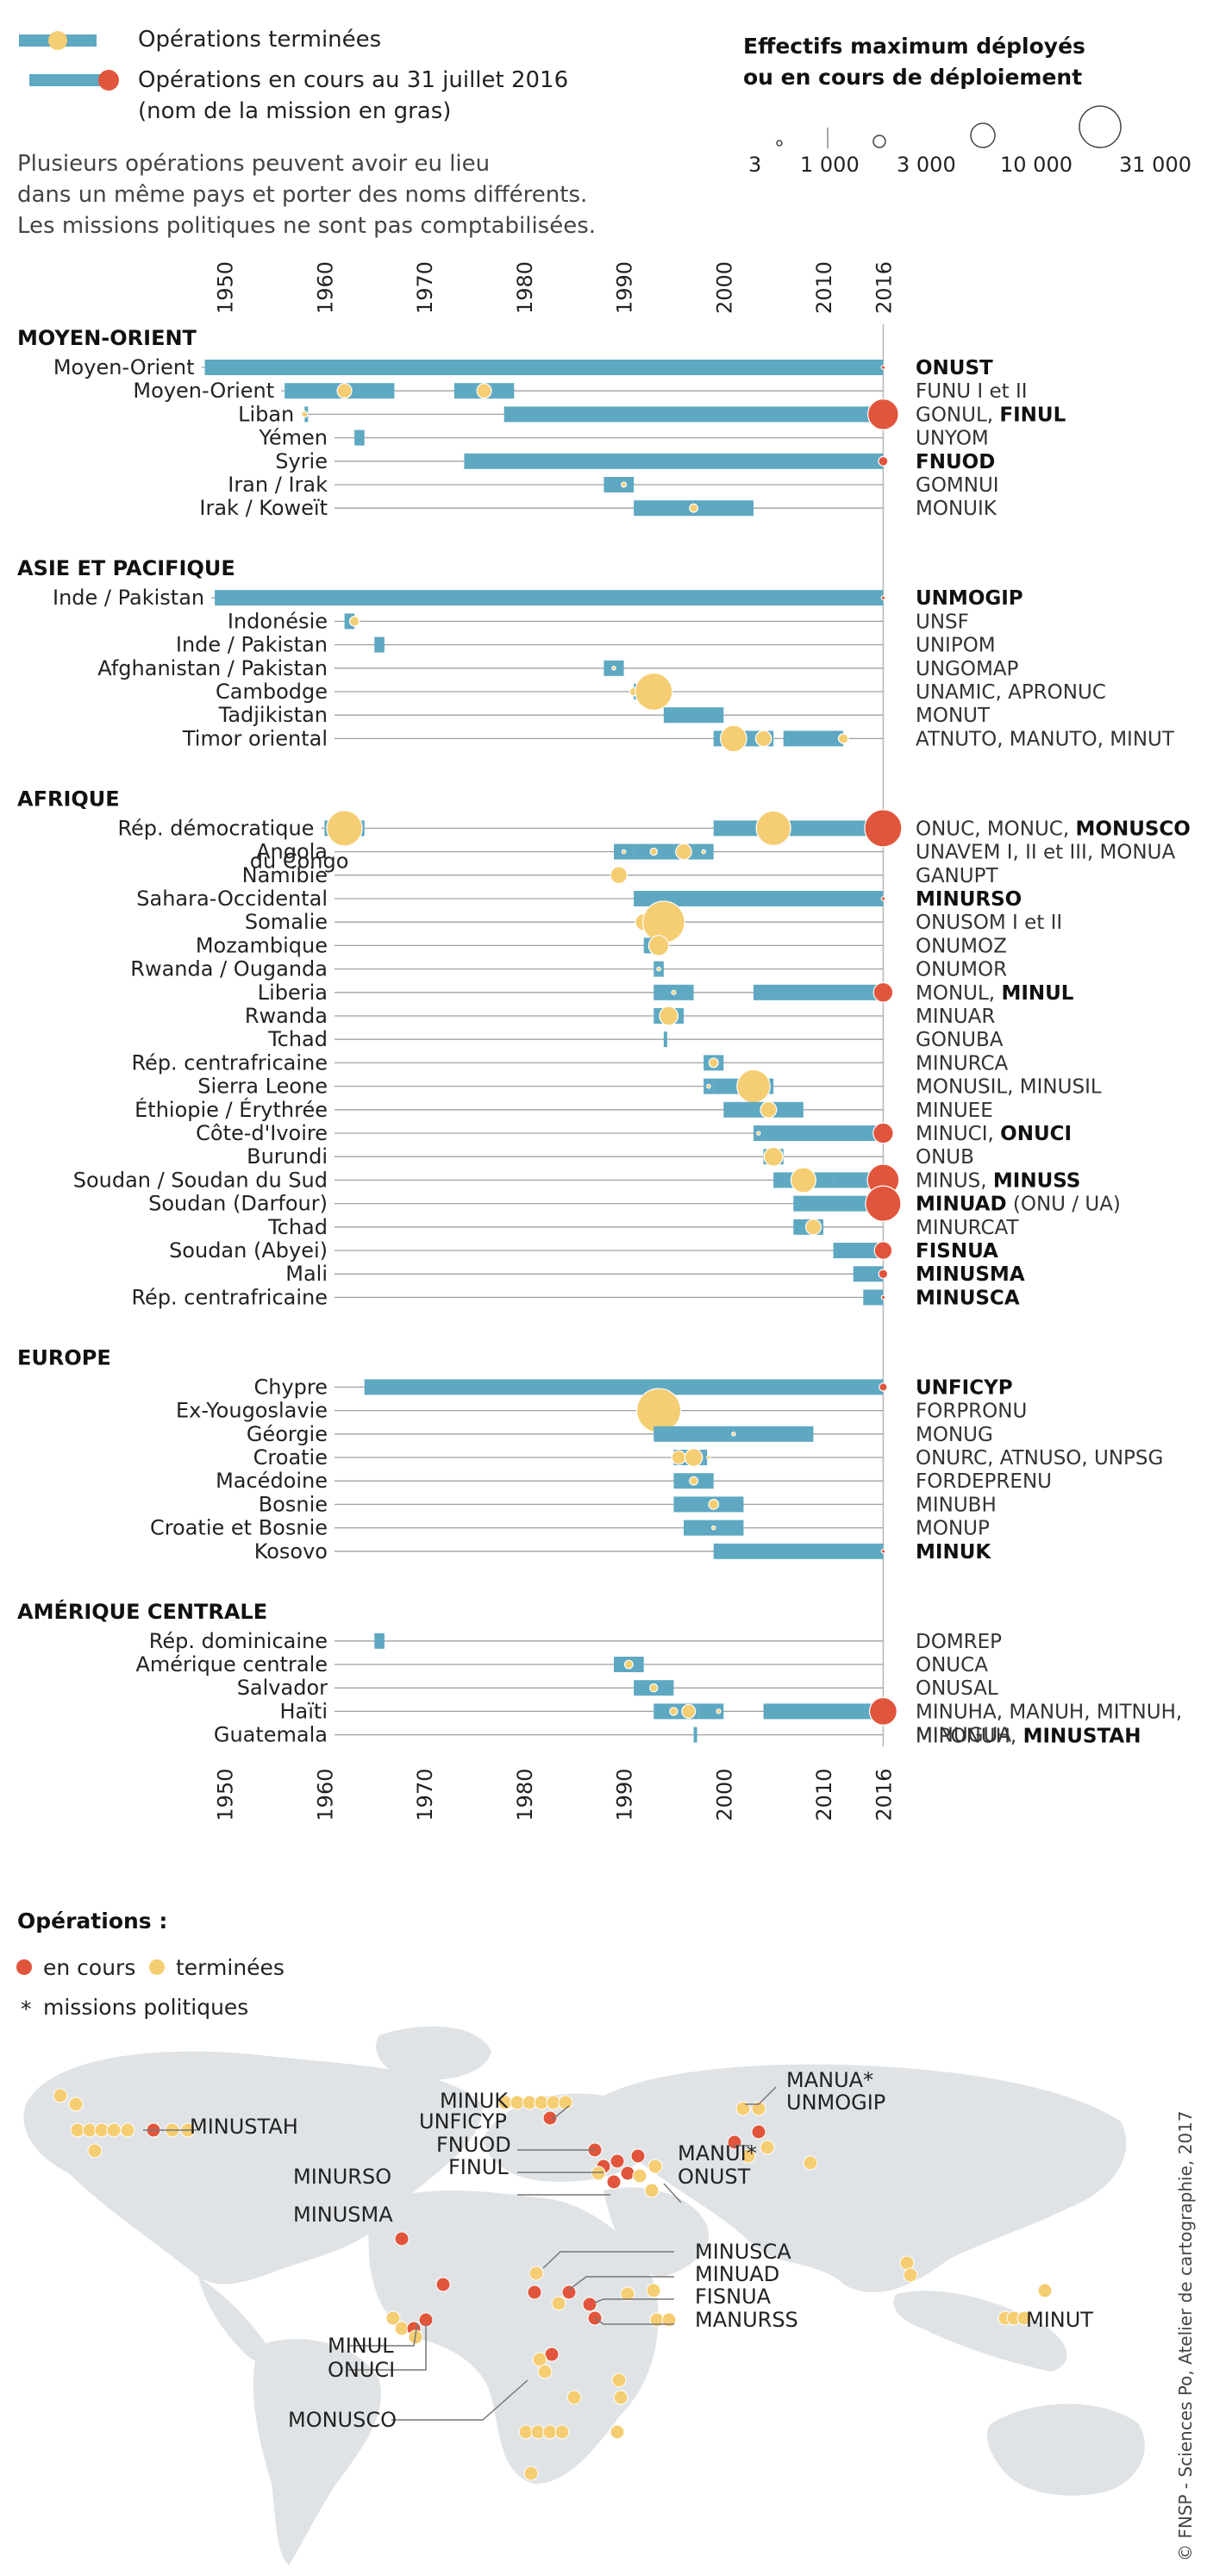 Image resolution: width=1207 pixels, height=2576 pixels. I want to click on mission-name: MONUSCO, so click(1133, 829).